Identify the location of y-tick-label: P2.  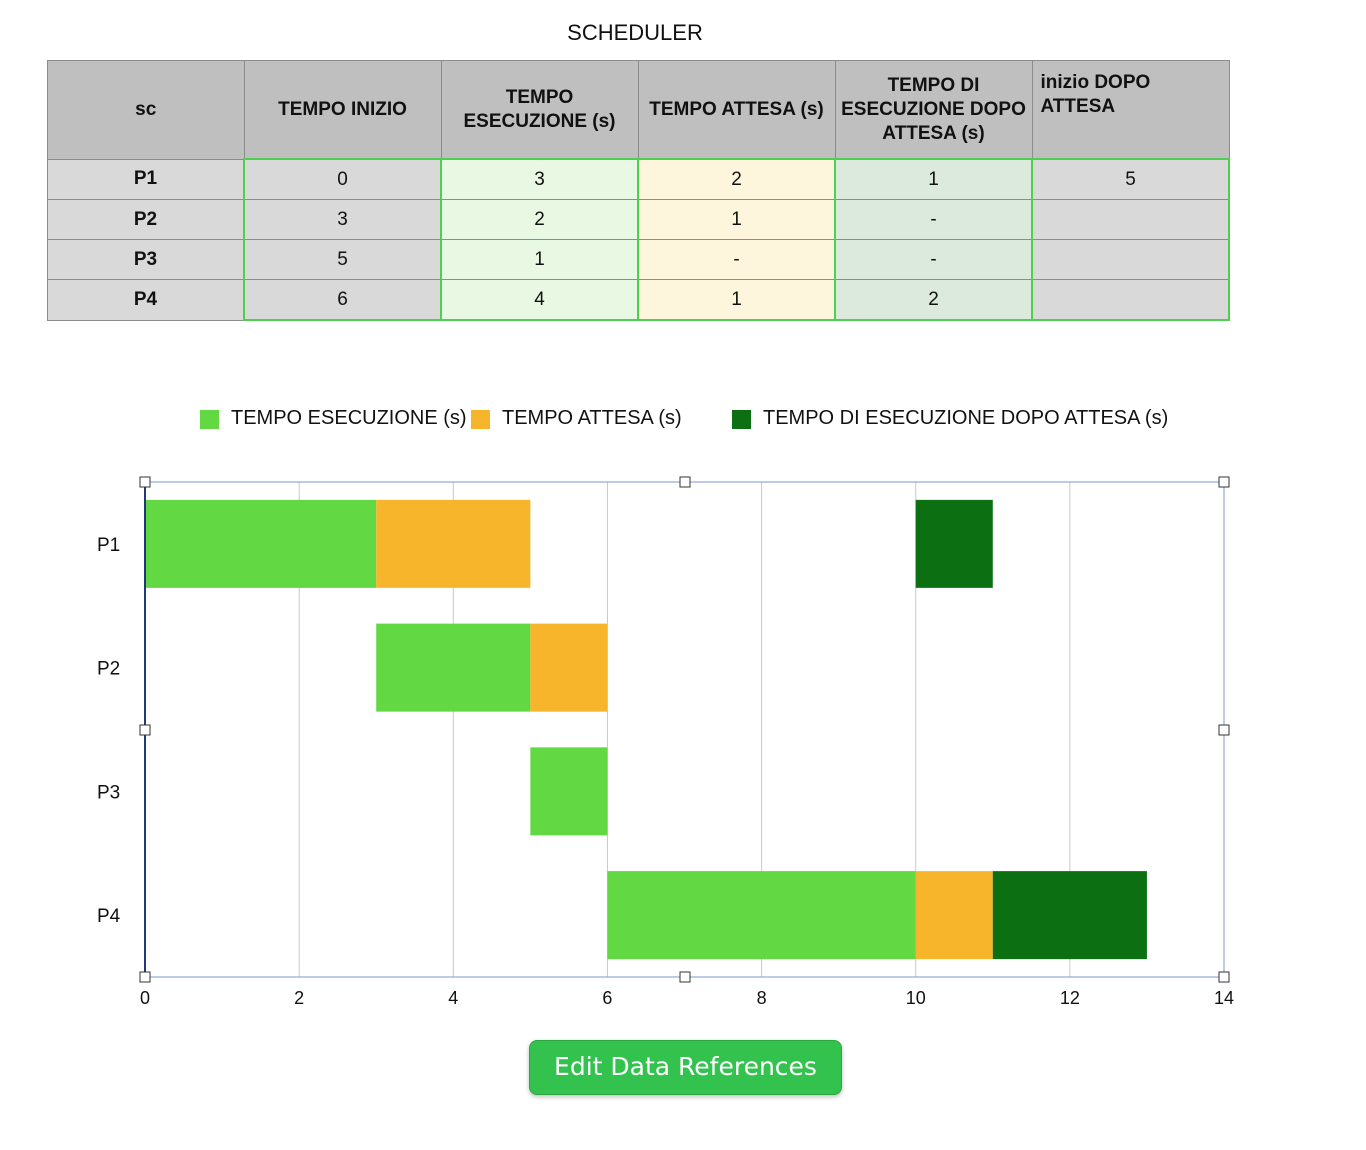
(108, 669).